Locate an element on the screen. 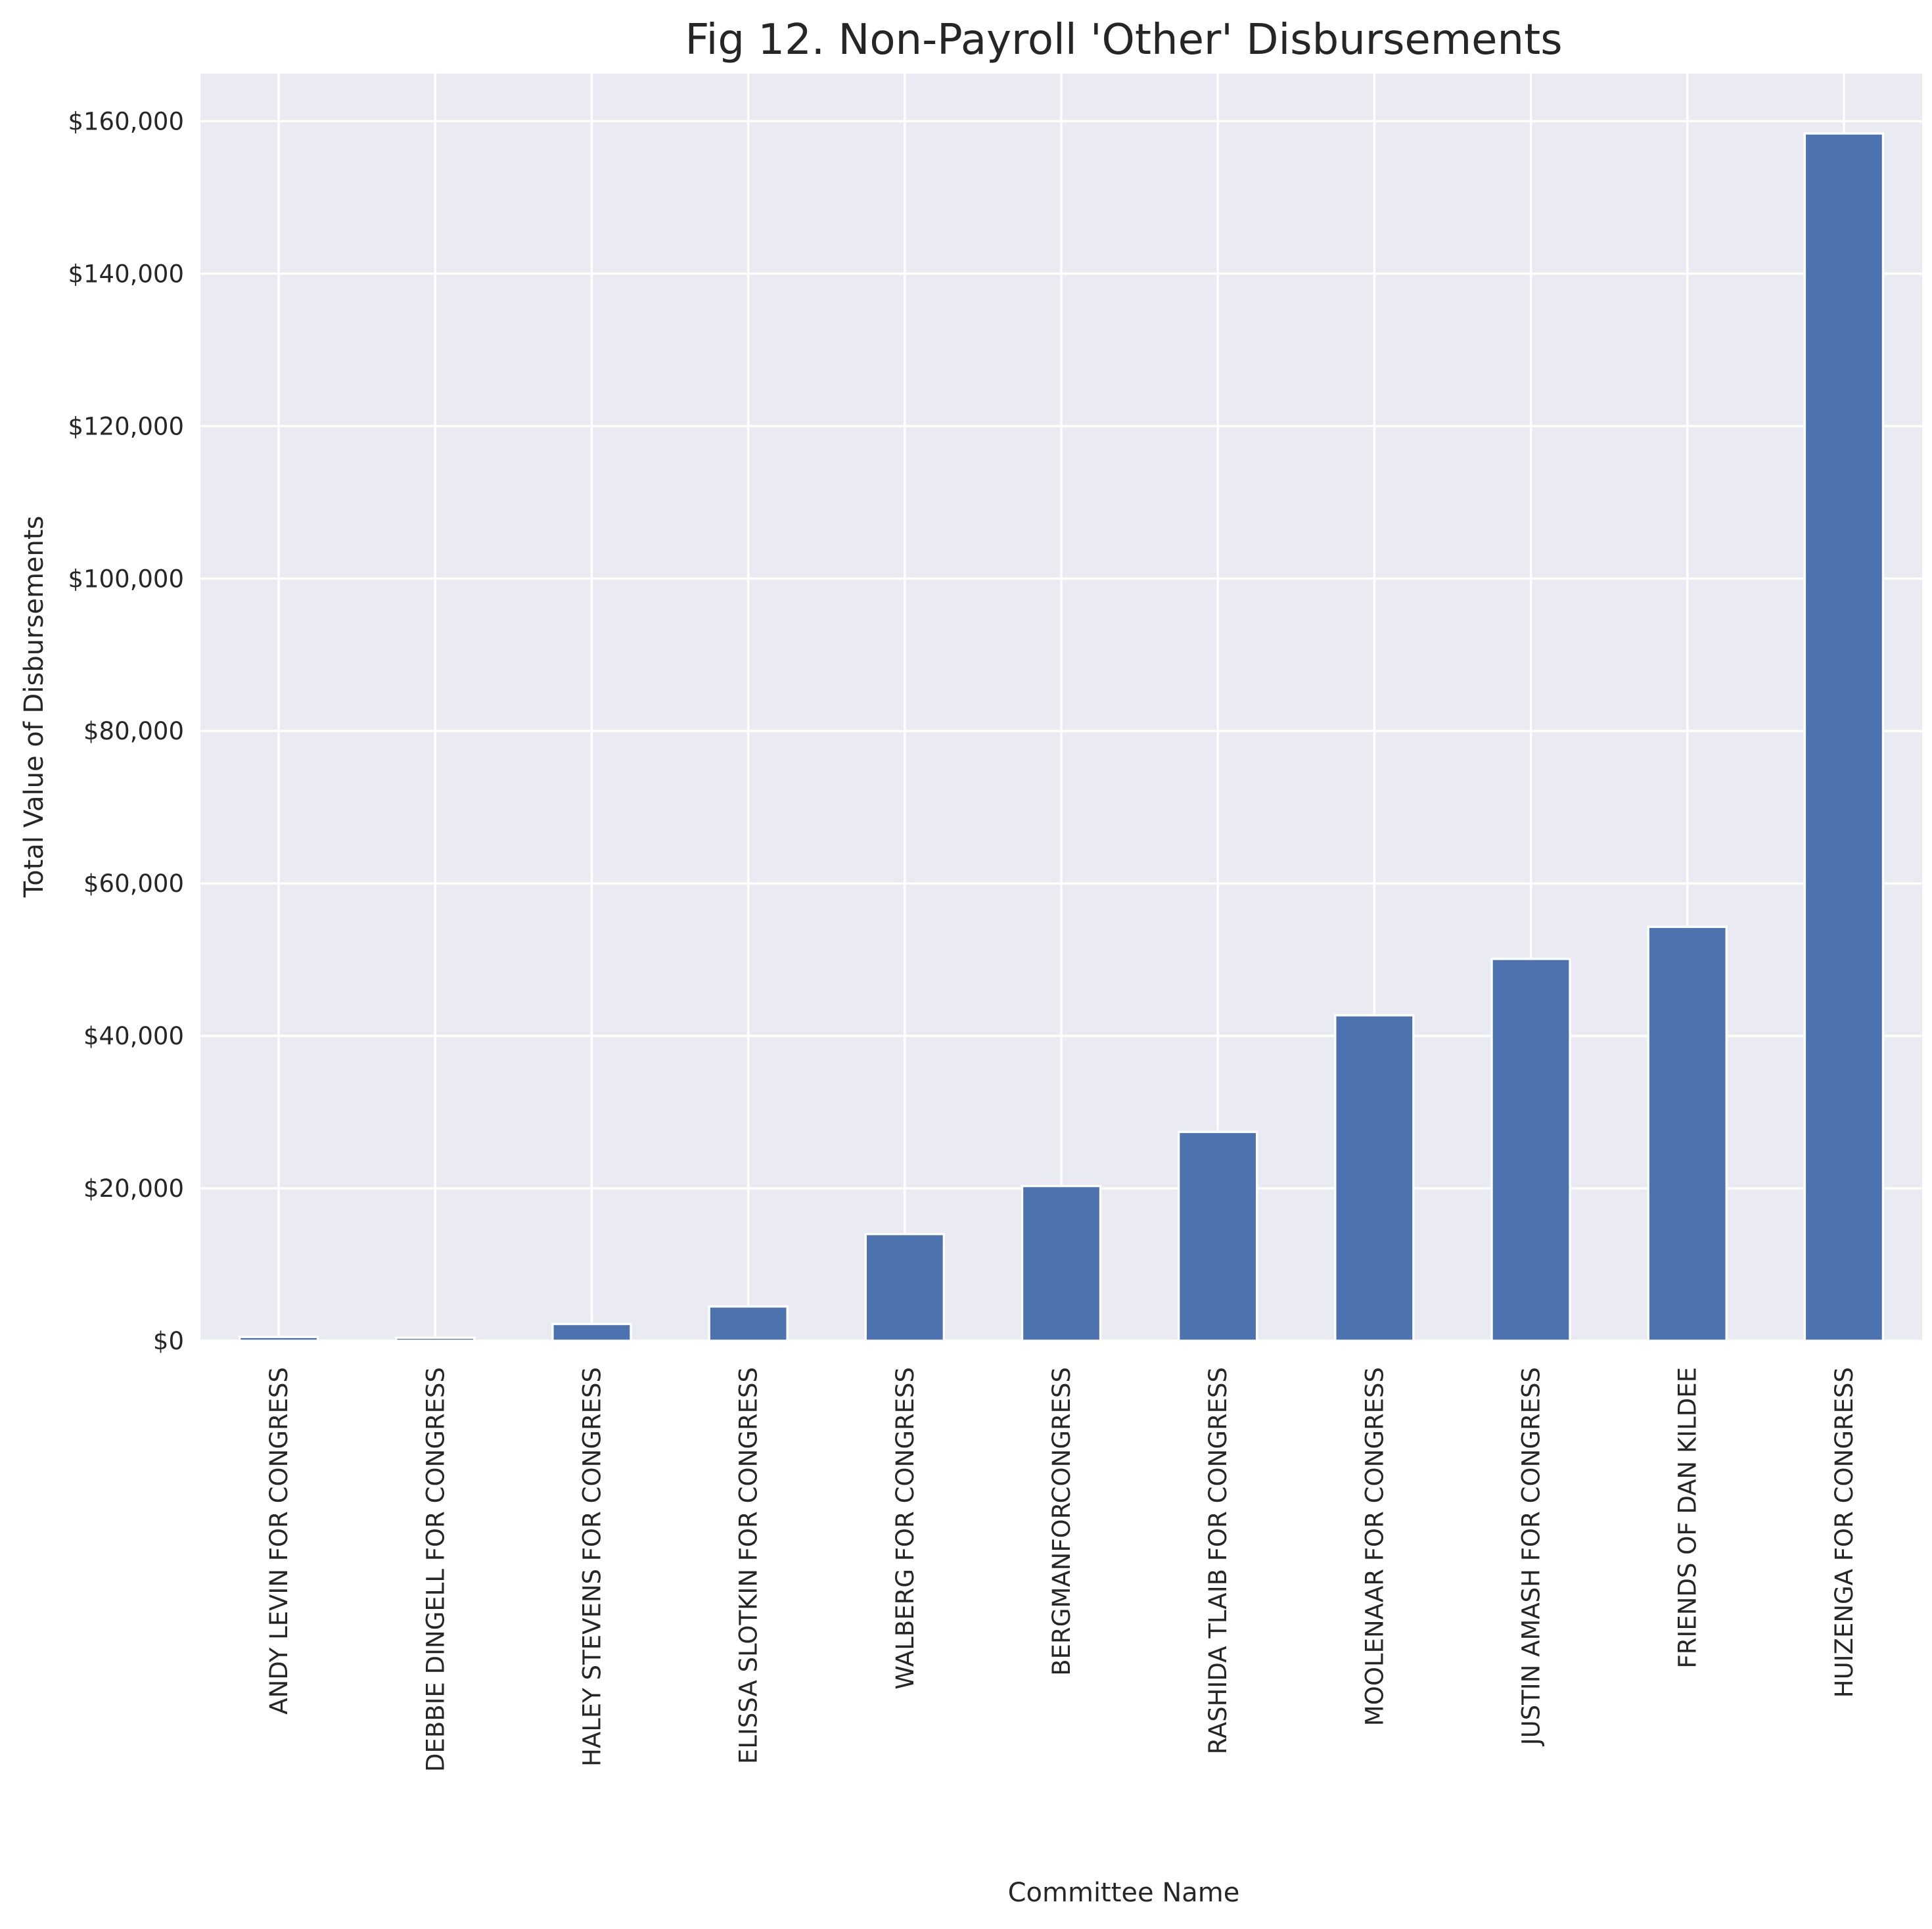 Image resolution: width=1932 pixels, height=1929 pixels. y-tick-label: $20,000 is located at coordinates (133, 1188).